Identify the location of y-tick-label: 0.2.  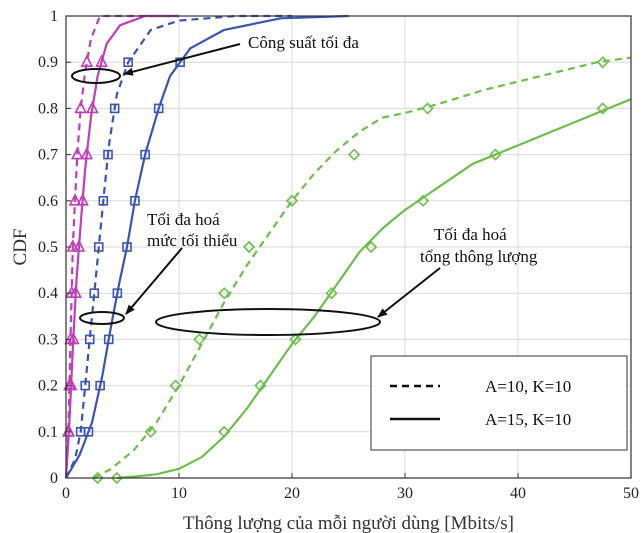
(48, 386).